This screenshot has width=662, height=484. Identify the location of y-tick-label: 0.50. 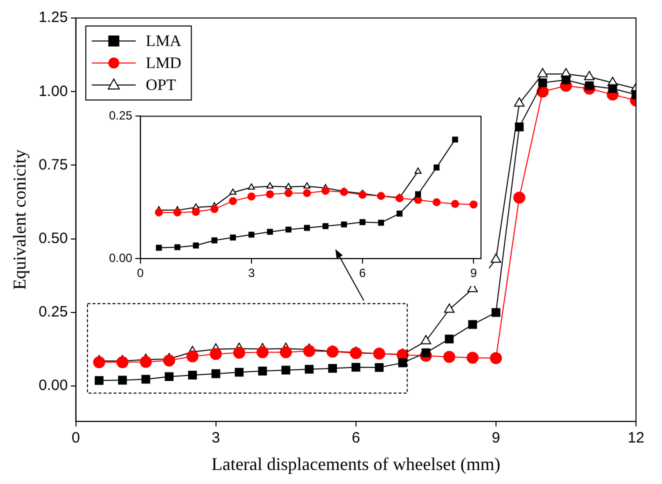
(53, 238).